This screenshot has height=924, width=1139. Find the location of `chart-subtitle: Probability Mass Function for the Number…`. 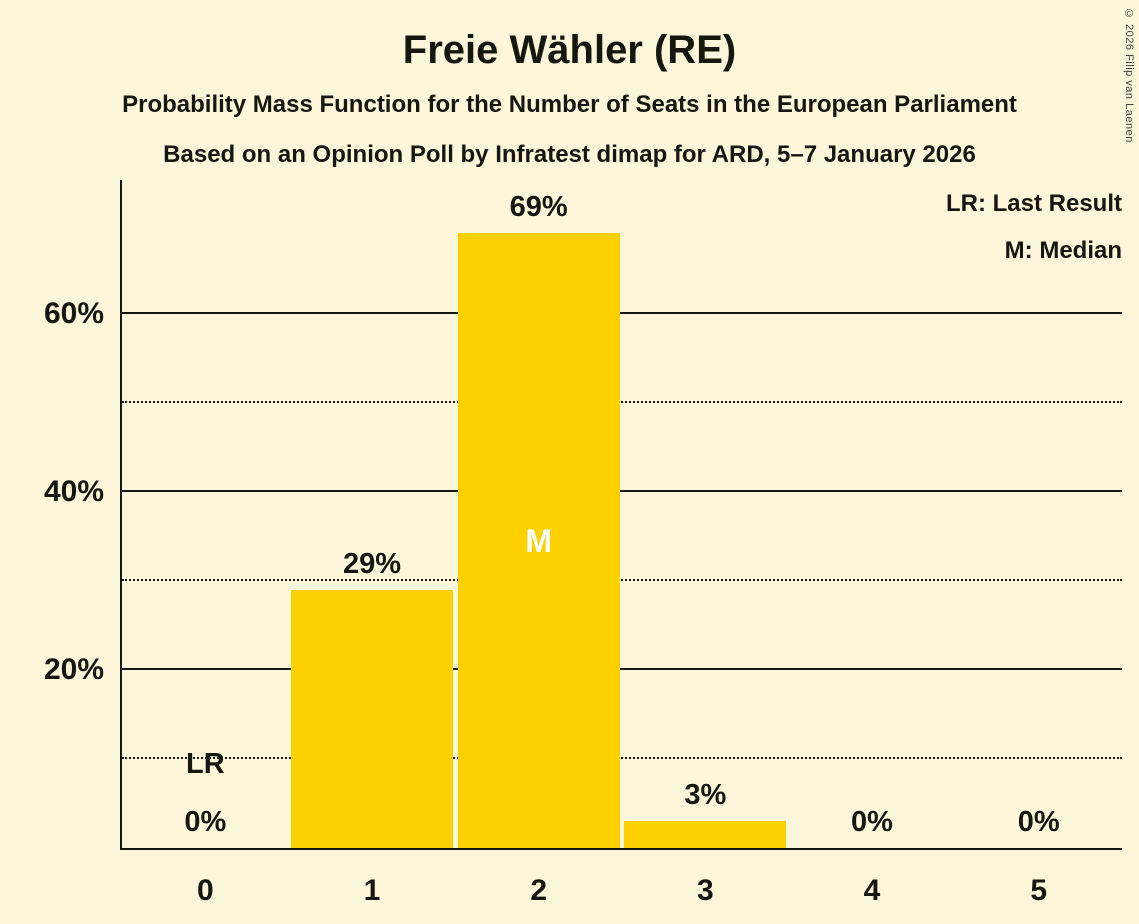

chart-subtitle: Probability Mass Function for the Number… is located at coordinates (569, 104).